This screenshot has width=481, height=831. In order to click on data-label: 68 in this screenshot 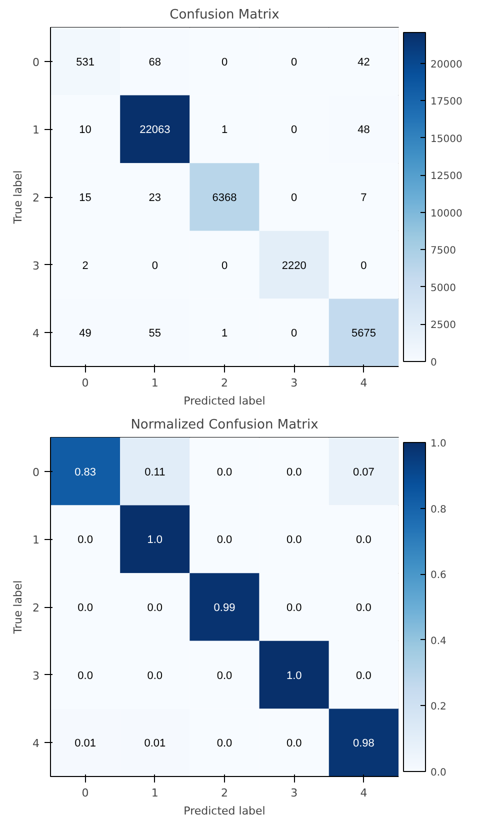, I will do `click(155, 62)`.